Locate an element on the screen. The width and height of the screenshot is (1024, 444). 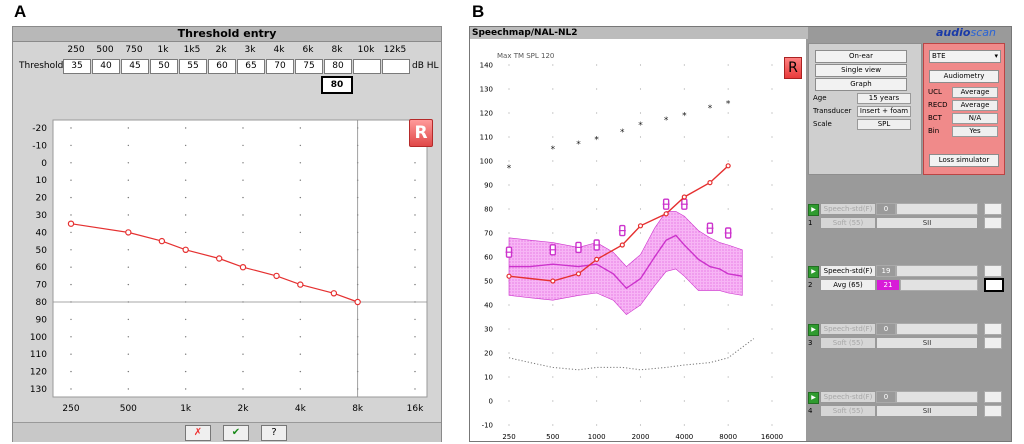
threshold-cell-9: 80 is located at coordinates (338, 66).